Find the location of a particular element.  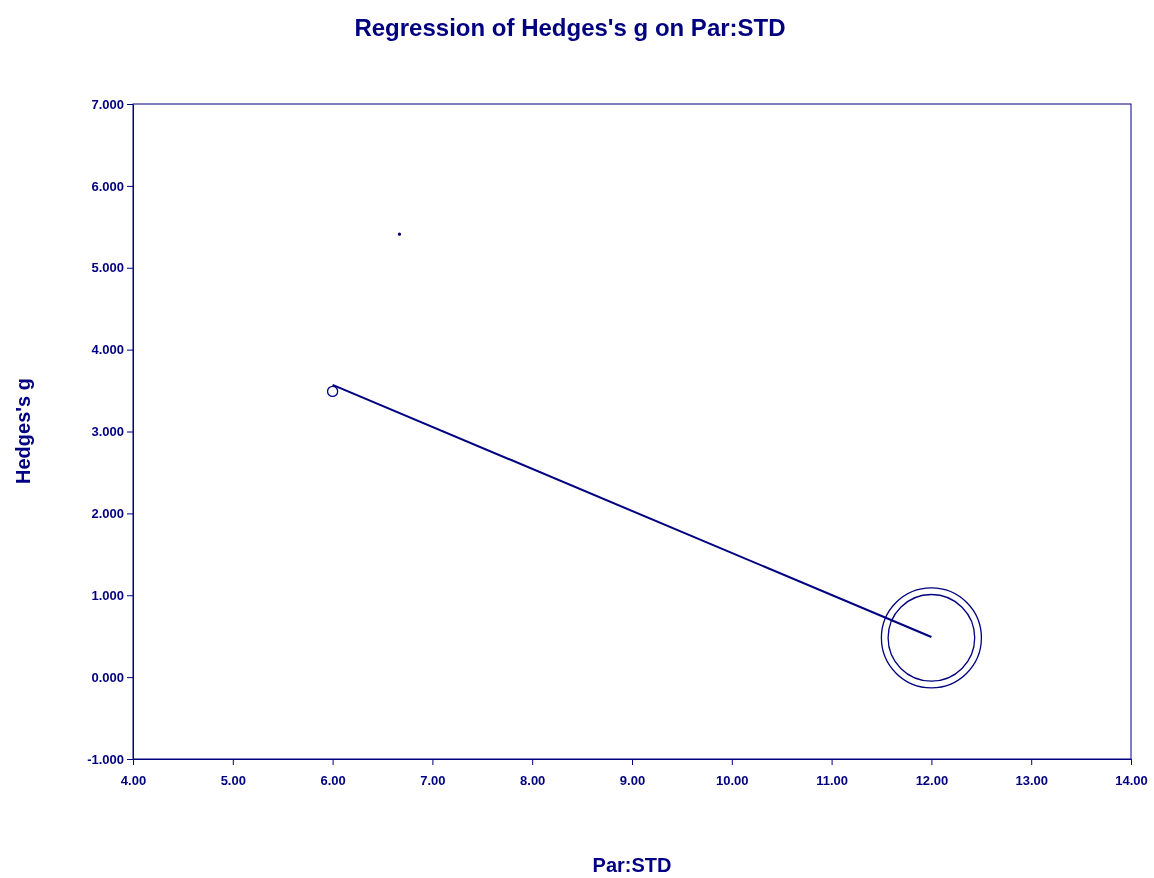

x-tick-label: 9.00 is located at coordinates (632, 780).